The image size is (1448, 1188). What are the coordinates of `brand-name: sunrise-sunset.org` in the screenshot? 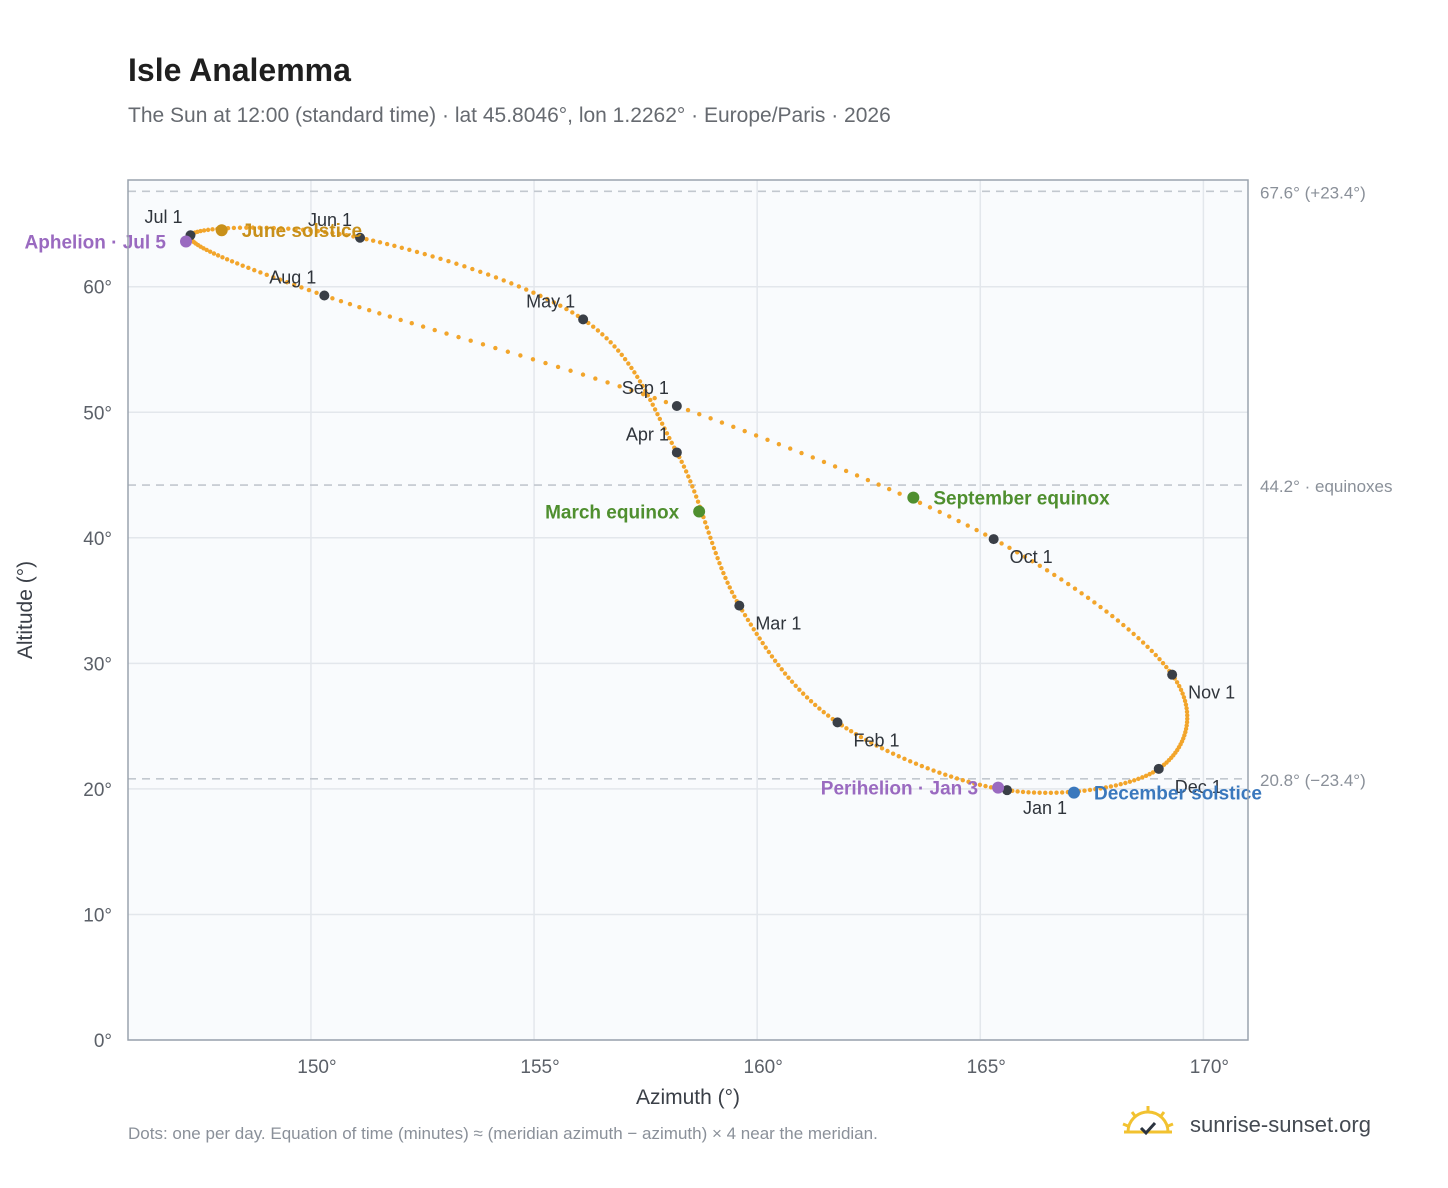 It's located at (1280, 1124).